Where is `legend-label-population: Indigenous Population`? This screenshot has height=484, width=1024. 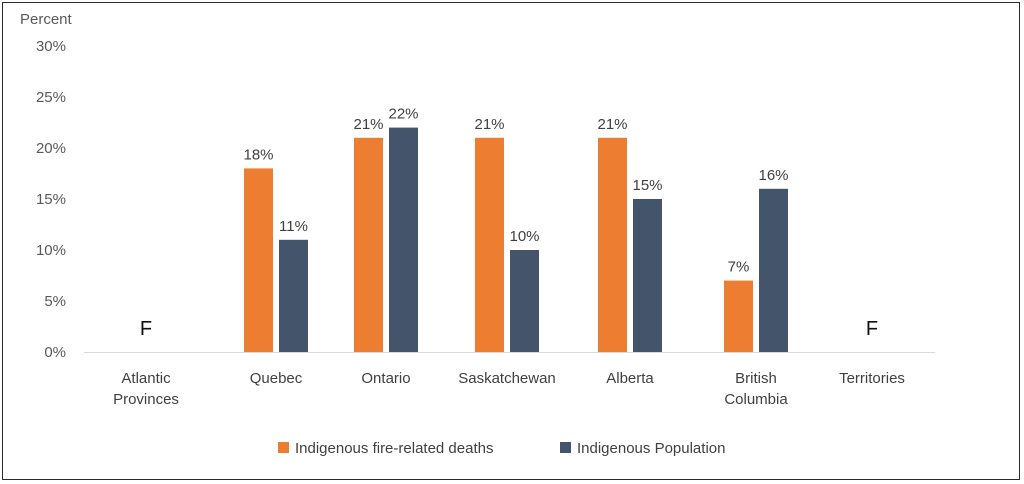 legend-label-population: Indigenous Population is located at coordinates (651, 448).